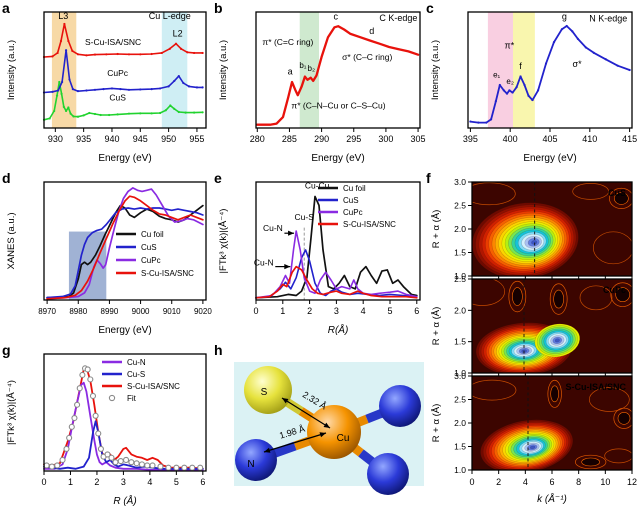 The width and height of the screenshot is (640, 513). Describe the element at coordinates (218, 178) in the screenshot. I see `panel-letter-e: e` at that location.